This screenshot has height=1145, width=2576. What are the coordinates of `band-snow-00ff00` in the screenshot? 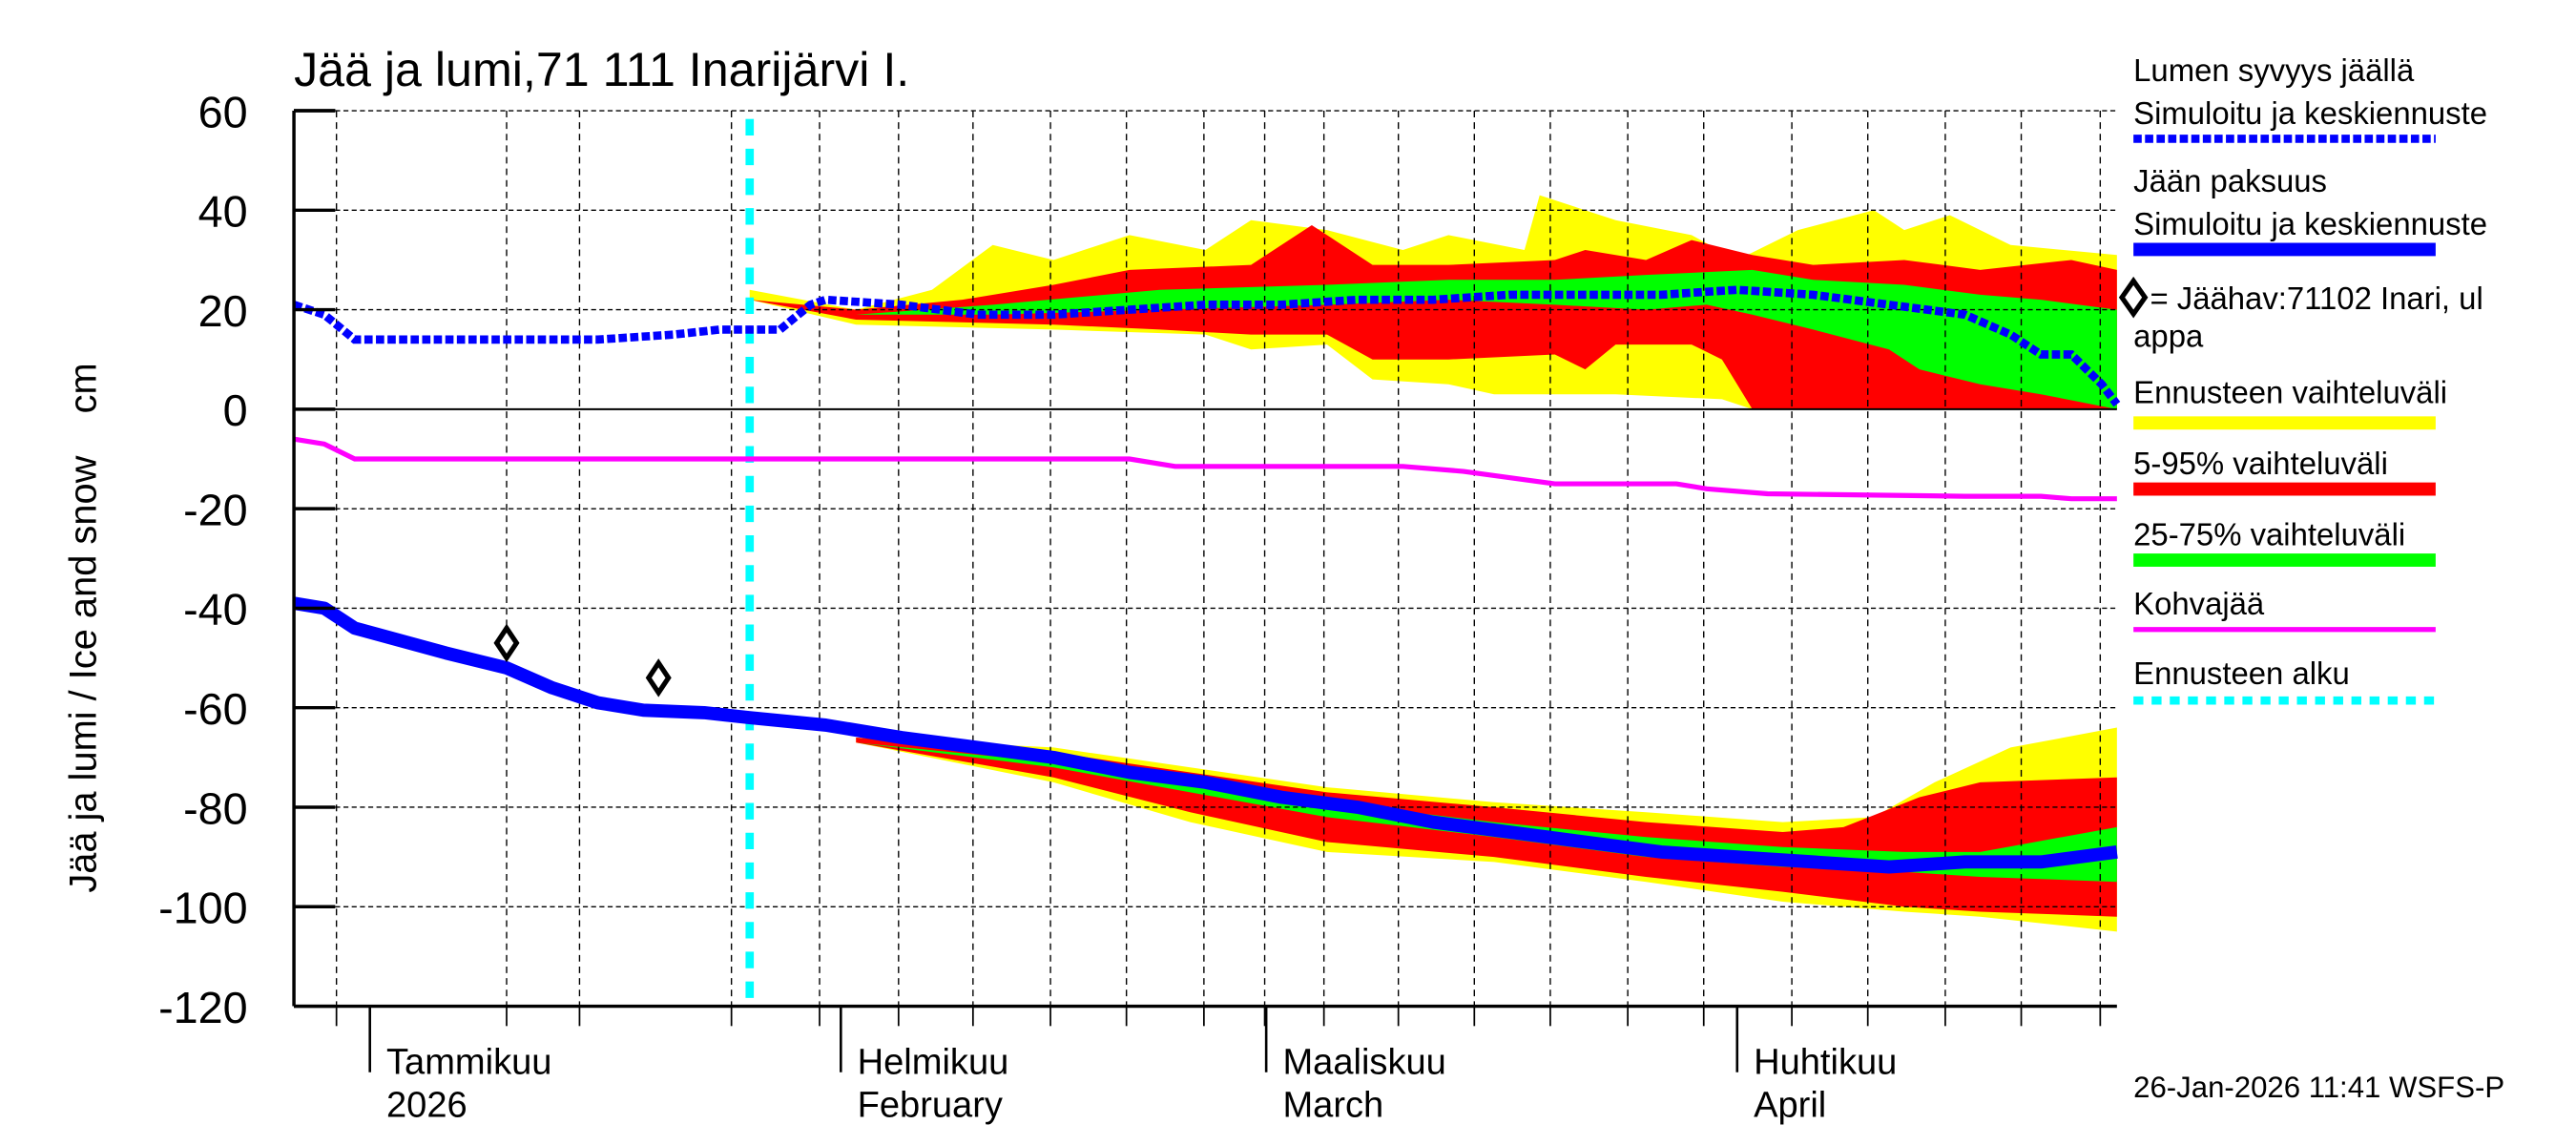 It's located at (1486, 339).